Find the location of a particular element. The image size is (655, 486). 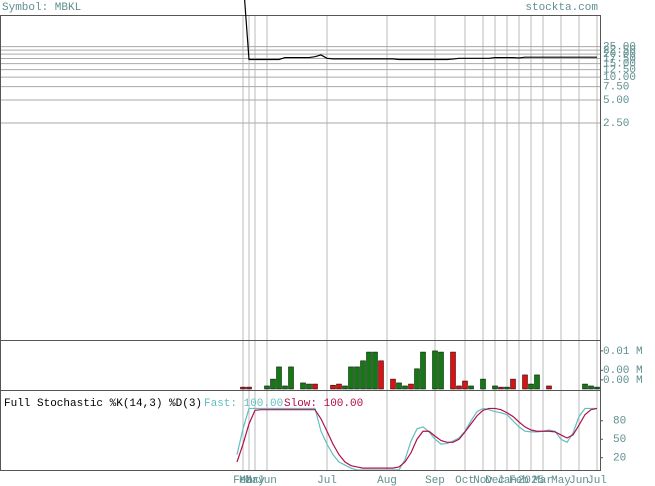

x-tick-label: Jan is located at coordinates (507, 480).